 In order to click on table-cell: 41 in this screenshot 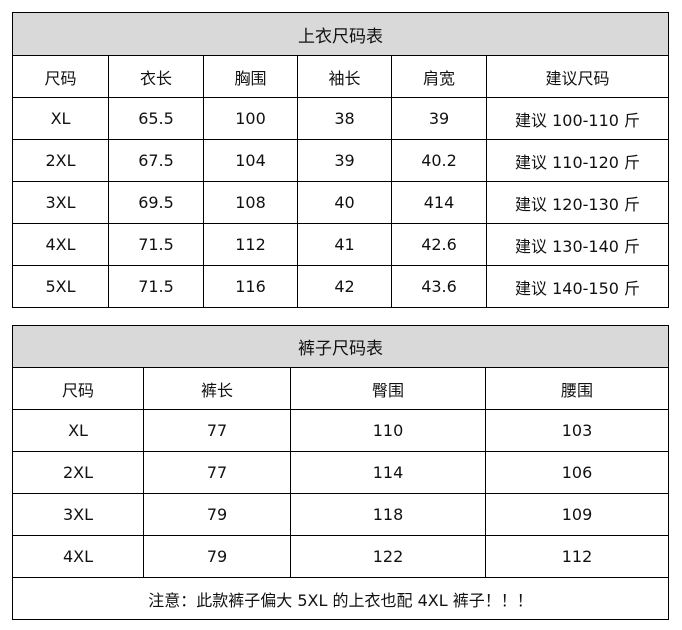, I will do `click(344, 244)`.